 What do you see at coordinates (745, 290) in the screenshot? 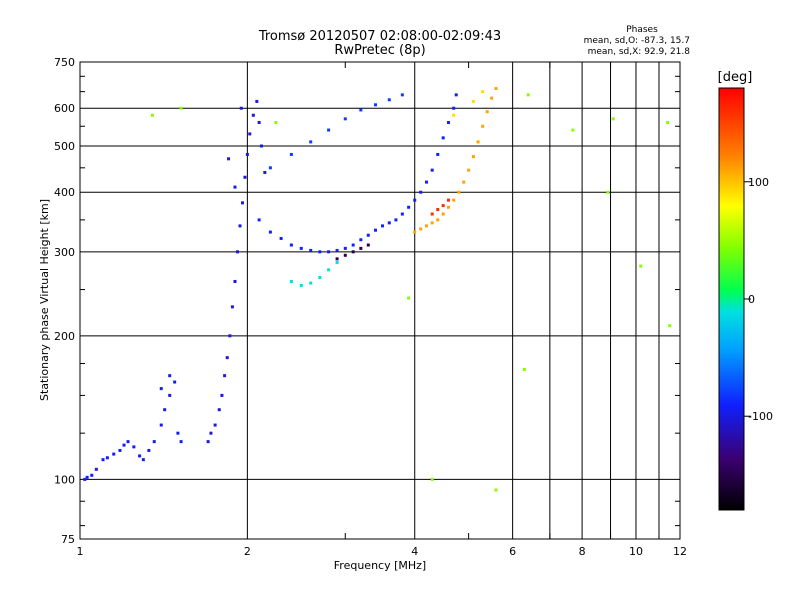
I see `colorbar: [deg] 100 0 -100` at bounding box center [745, 290].